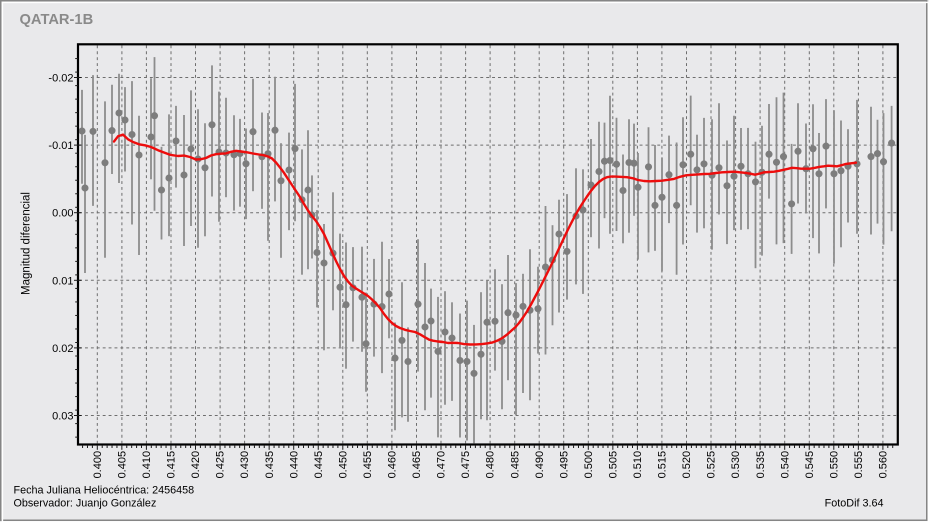  Describe the element at coordinates (270, 465) in the screenshot. I see `svg-text: 0.435` at that location.